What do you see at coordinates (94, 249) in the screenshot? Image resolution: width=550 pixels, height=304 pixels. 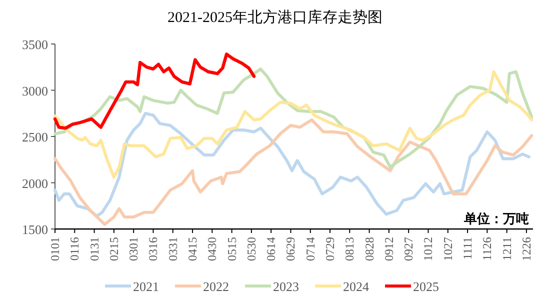 I see `x-tick-label: 0131` at bounding box center [94, 249].